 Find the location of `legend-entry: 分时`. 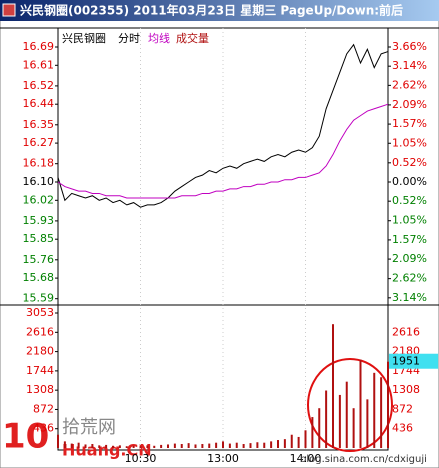

legend-entry: 分时 is located at coordinates (129, 38).